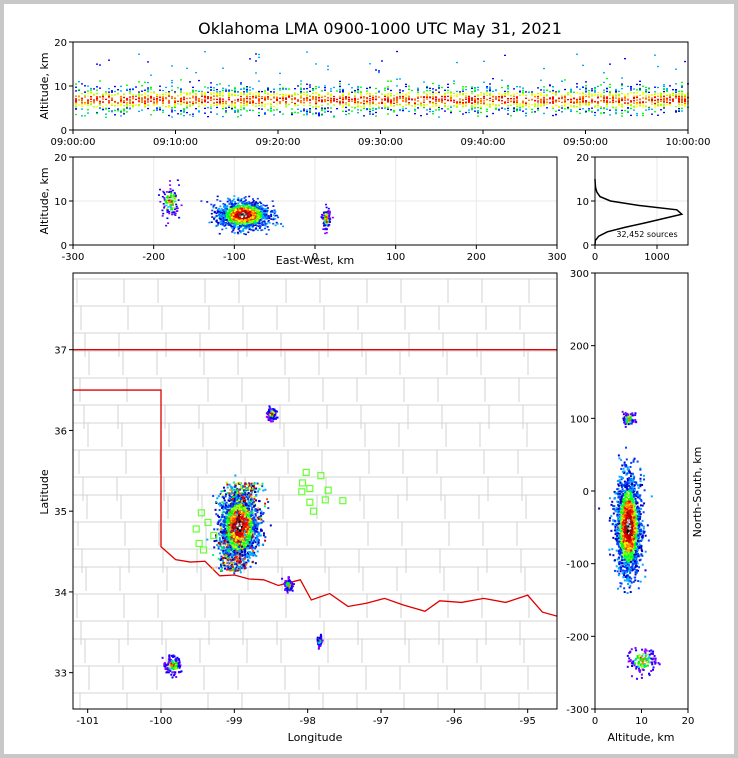 The image size is (738, 758). Describe the element at coordinates (585, 202) in the screenshot. I see `histogram-ytick: 10` at that location.